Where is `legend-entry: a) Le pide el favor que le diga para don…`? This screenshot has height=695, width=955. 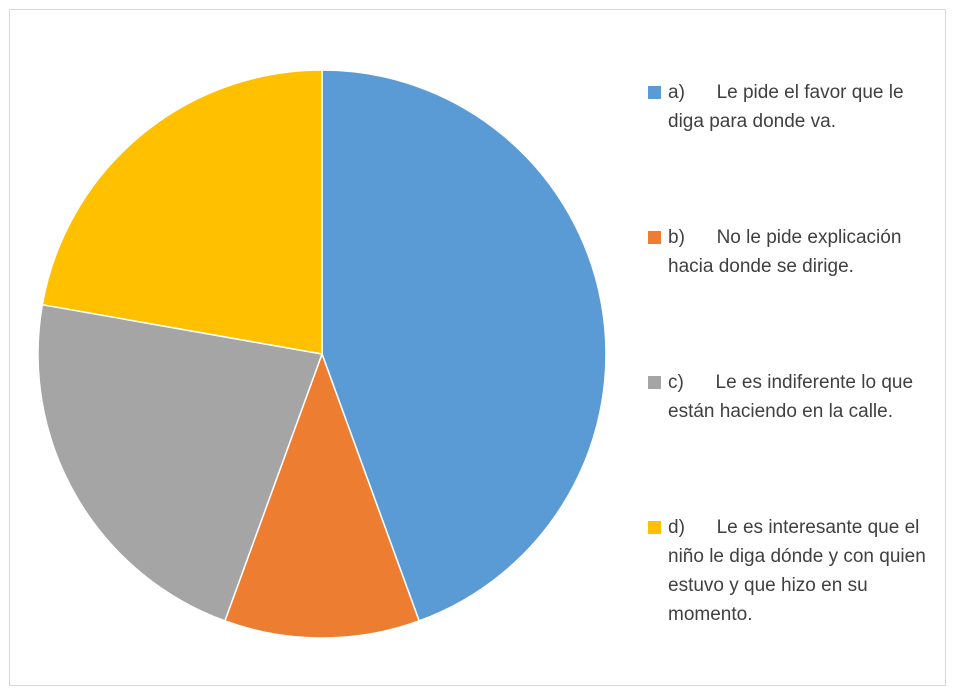 legend-entry: a) Le pide el favor que le diga para don… is located at coordinates (795, 107).